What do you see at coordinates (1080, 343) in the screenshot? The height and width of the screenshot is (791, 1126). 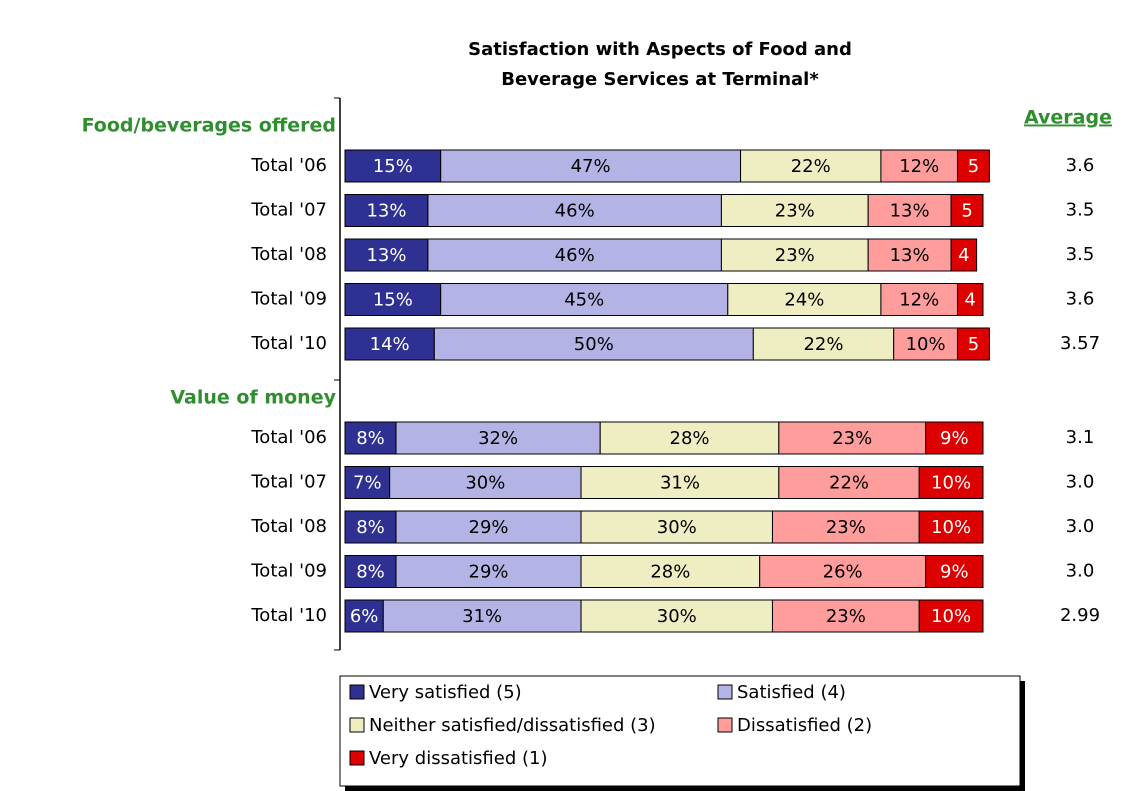 I see `average-value: 3.57` at bounding box center [1080, 343].